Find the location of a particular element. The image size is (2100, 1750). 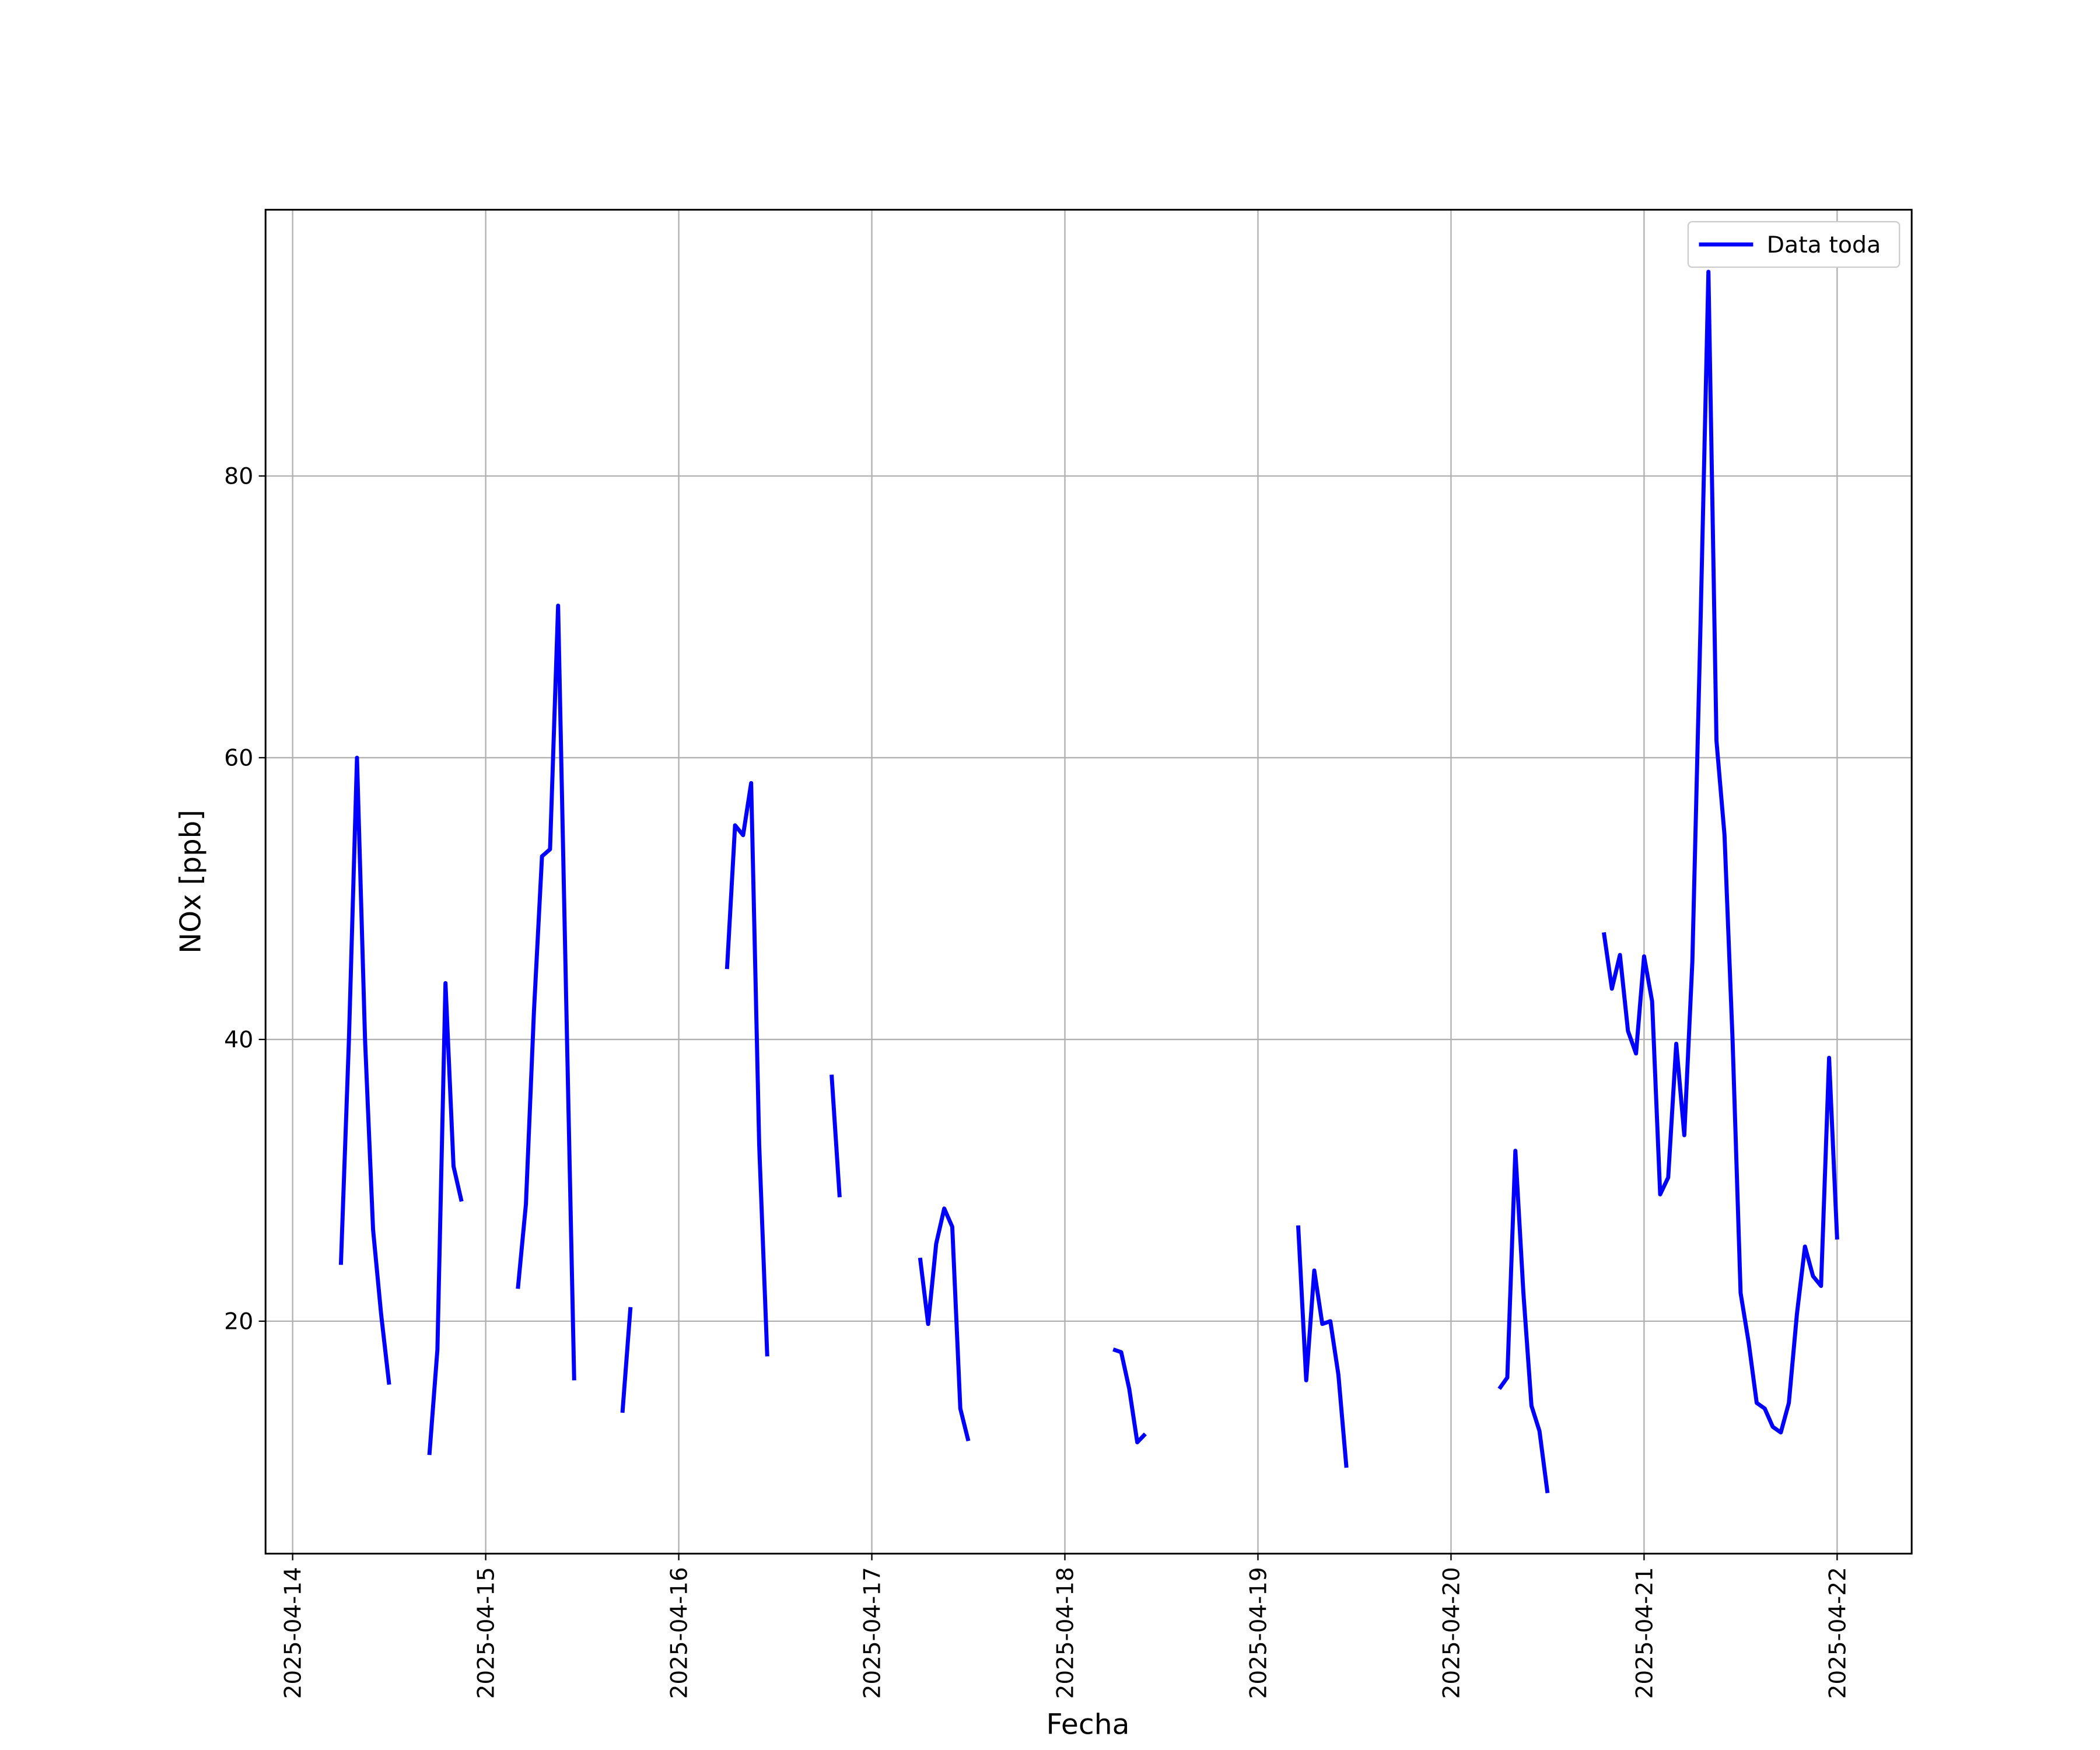

legend-box is located at coordinates (1794, 244).